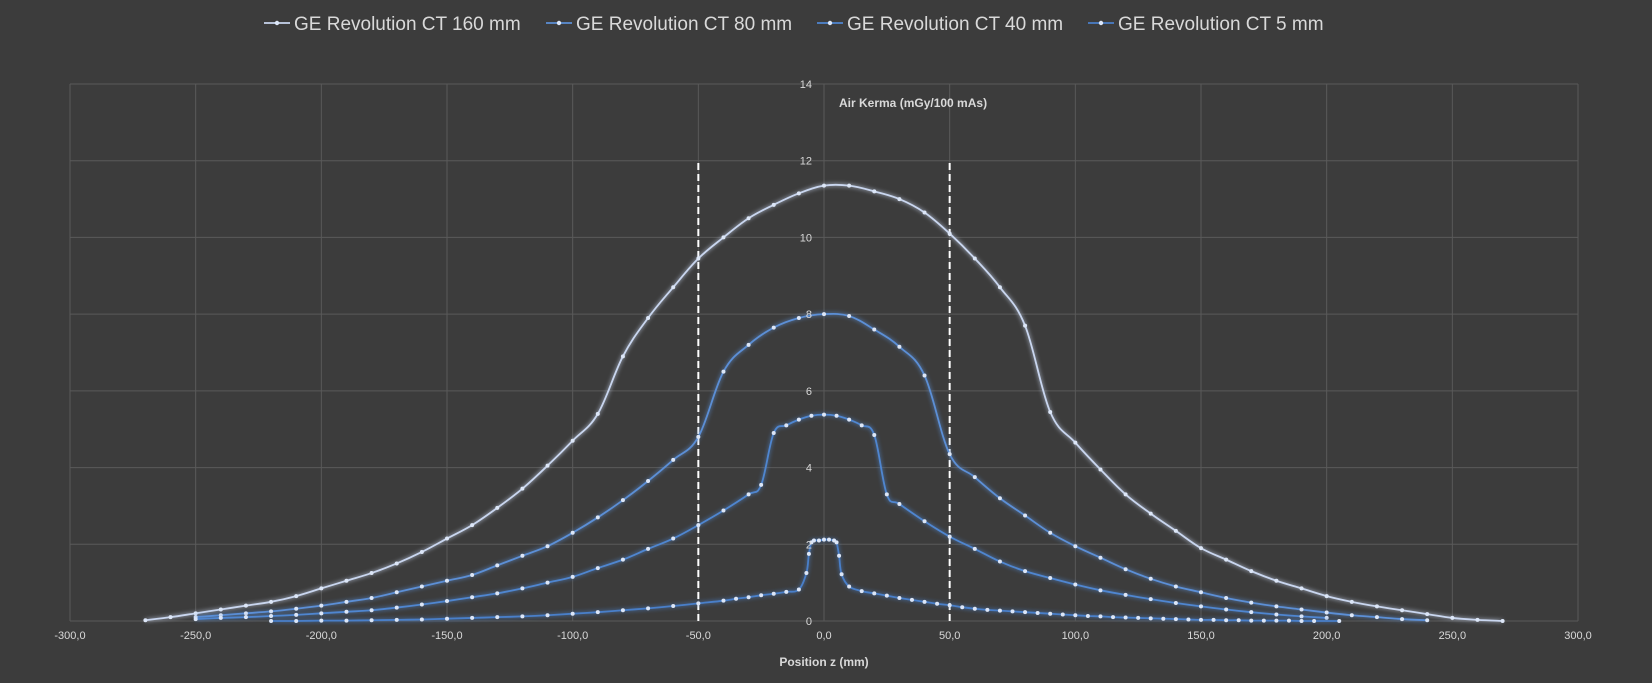 The width and height of the screenshot is (1652, 683). I want to click on legend-item-1: GE Revolution CT 80 mm, so click(669, 24).